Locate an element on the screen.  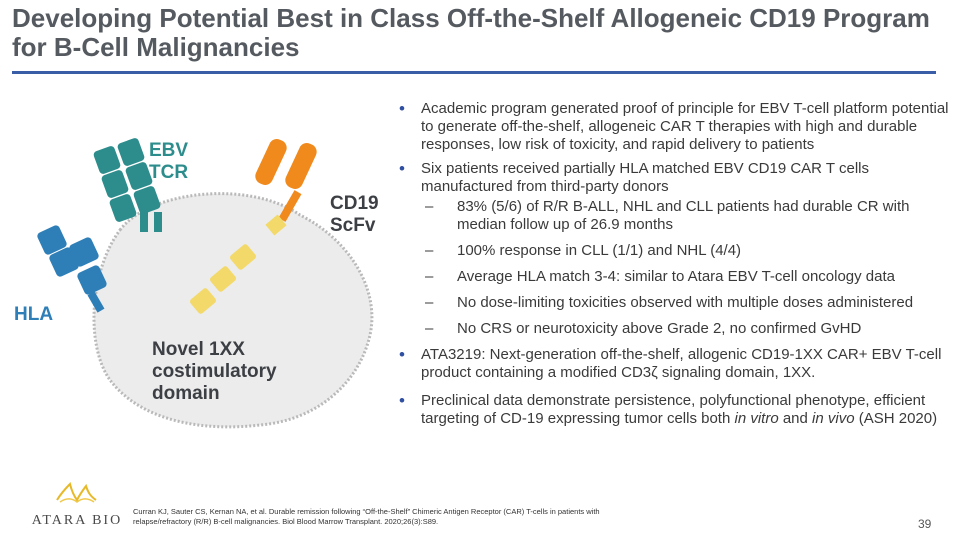
cd19-car-construct is located at coordinates (253, 226).